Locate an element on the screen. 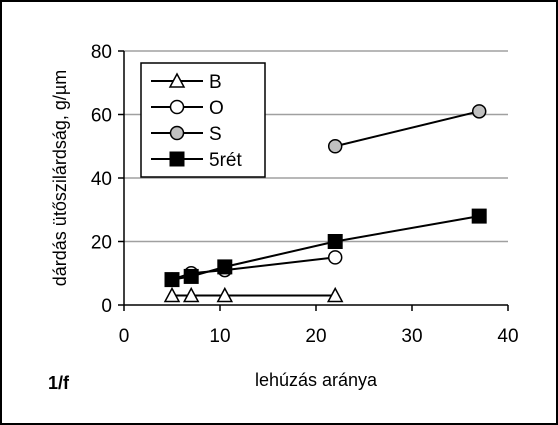 The height and width of the screenshot is (425, 558). legend: BOS 5rét is located at coordinates (203, 120).